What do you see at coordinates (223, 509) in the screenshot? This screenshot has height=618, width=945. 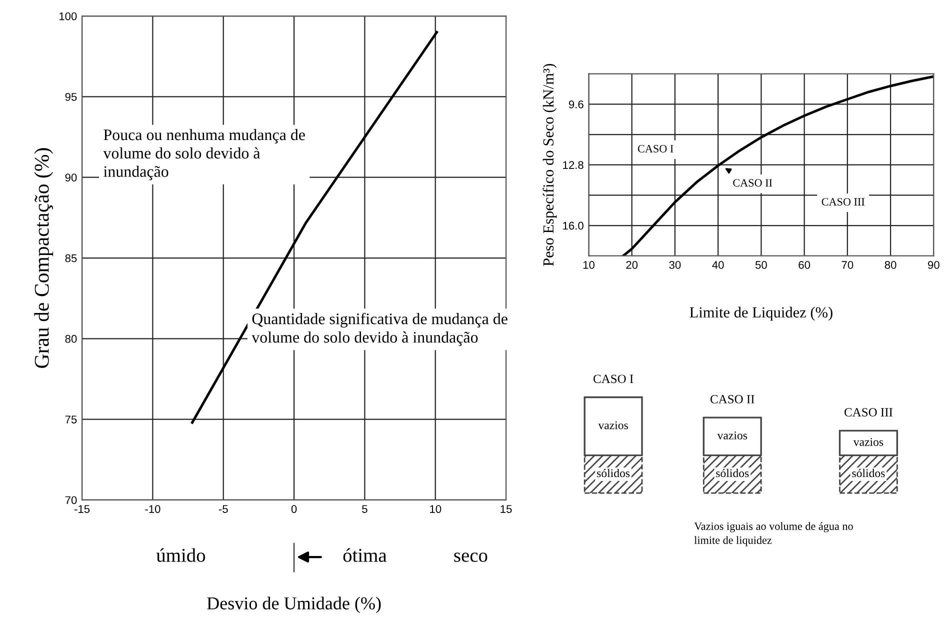 I see `x-tick-label: -5` at bounding box center [223, 509].